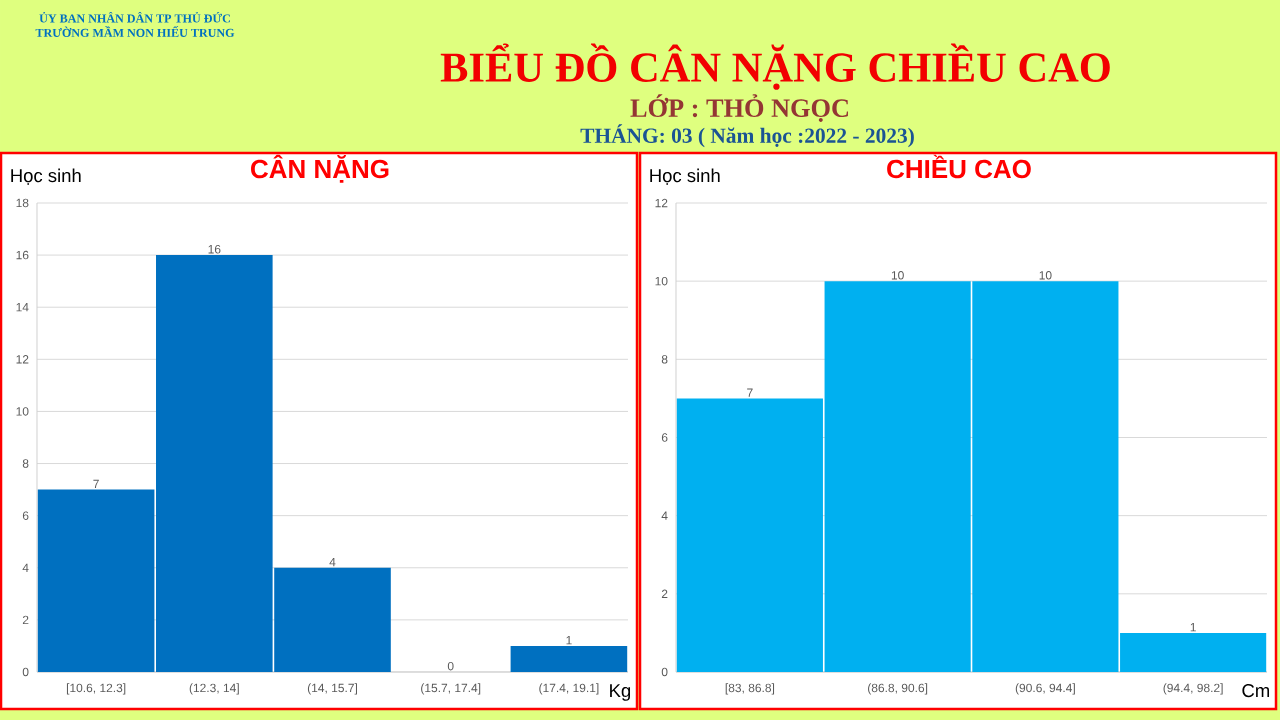  What do you see at coordinates (620, 692) in the screenshot?
I see `x-axis-title: Kg` at bounding box center [620, 692].